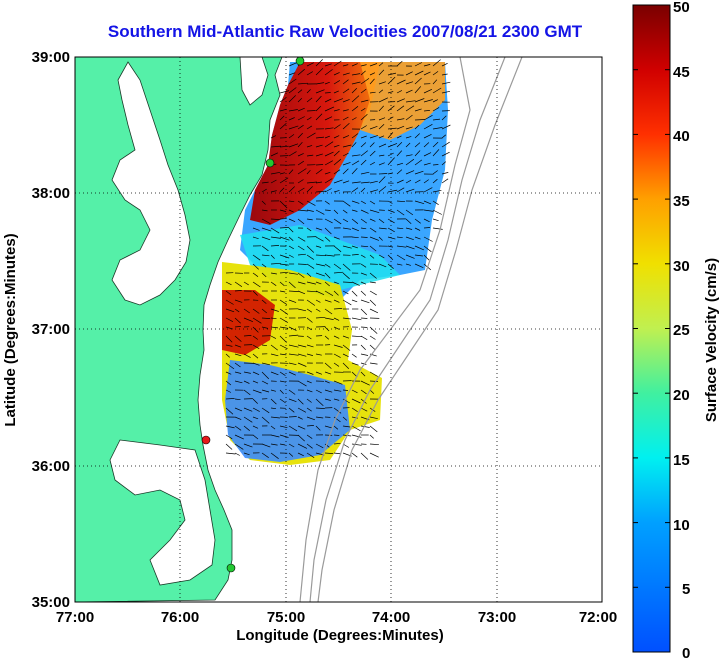 This screenshot has height=659, width=724. I want to click on y-tick-label: 35:00, so click(51, 602).